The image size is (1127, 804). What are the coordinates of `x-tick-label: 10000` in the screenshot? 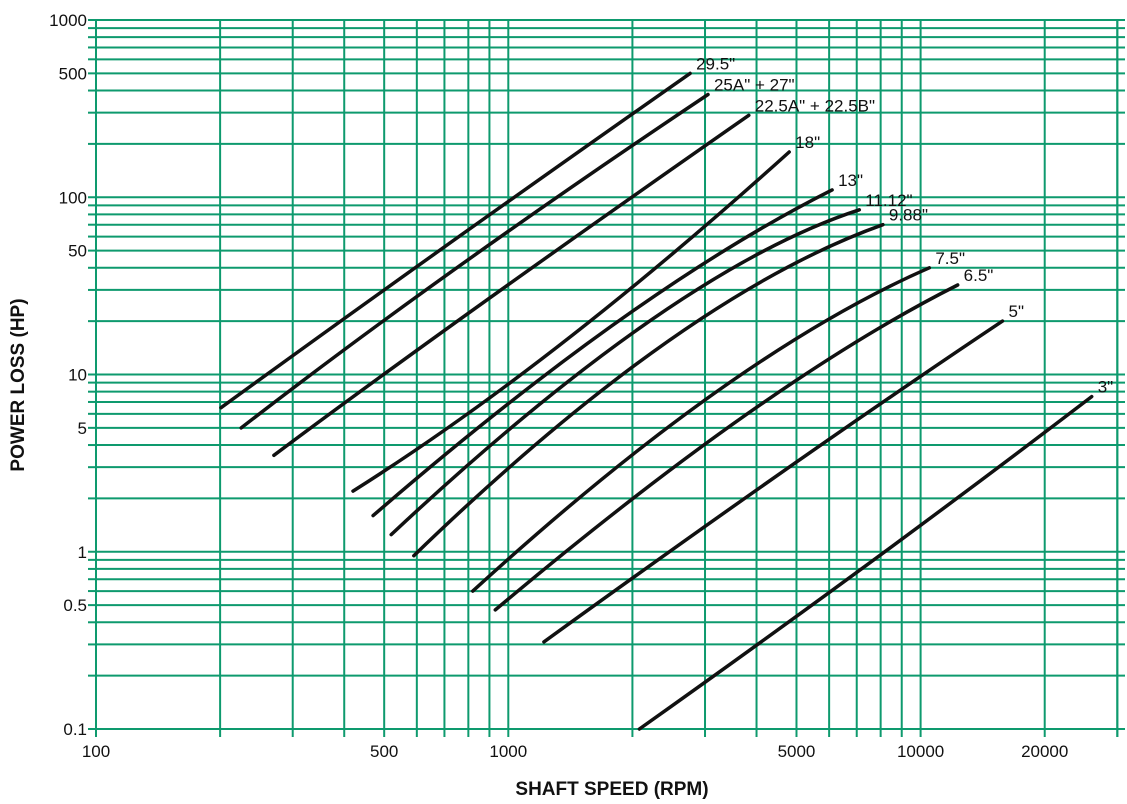 It's located at (920, 751).